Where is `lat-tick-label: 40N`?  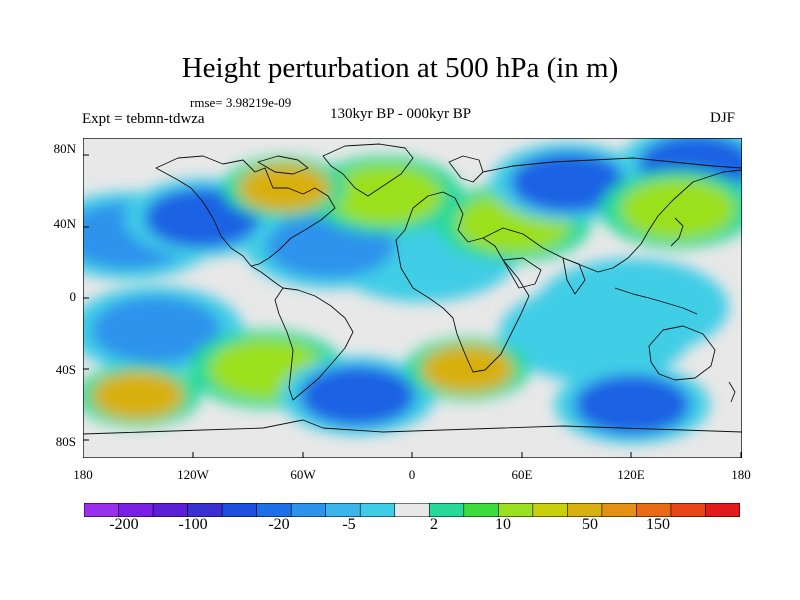
lat-tick-label: 40N is located at coordinates (64, 223).